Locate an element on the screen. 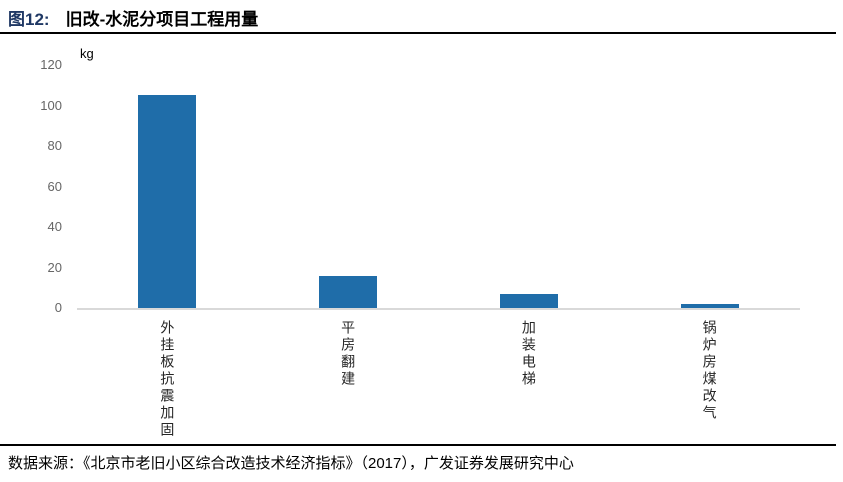 Image resolution: width=843 pixels, height=482 pixels. y-axis-ticks: 0 20 40 60 80 100 120 is located at coordinates (31, 186).